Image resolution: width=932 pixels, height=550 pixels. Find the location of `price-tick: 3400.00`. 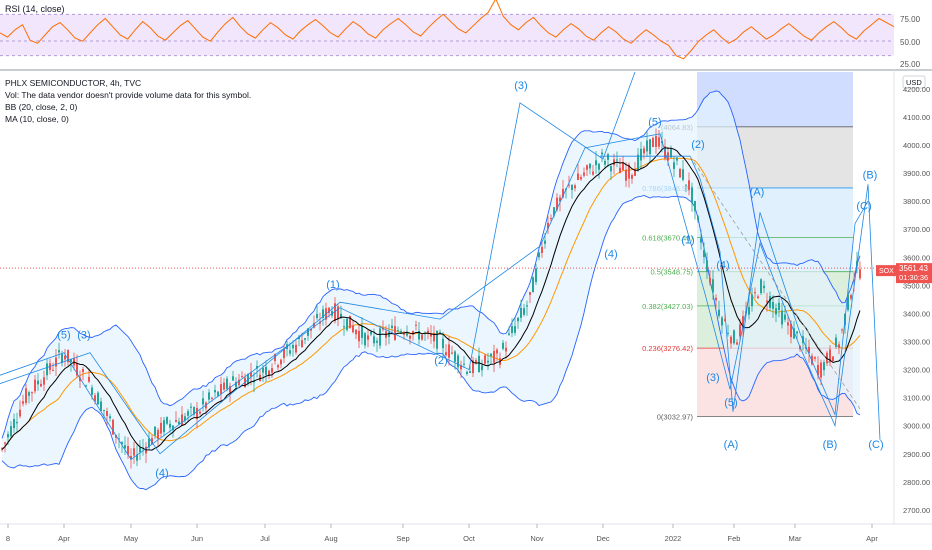

price-tick: 3400.00 is located at coordinates (916, 313).